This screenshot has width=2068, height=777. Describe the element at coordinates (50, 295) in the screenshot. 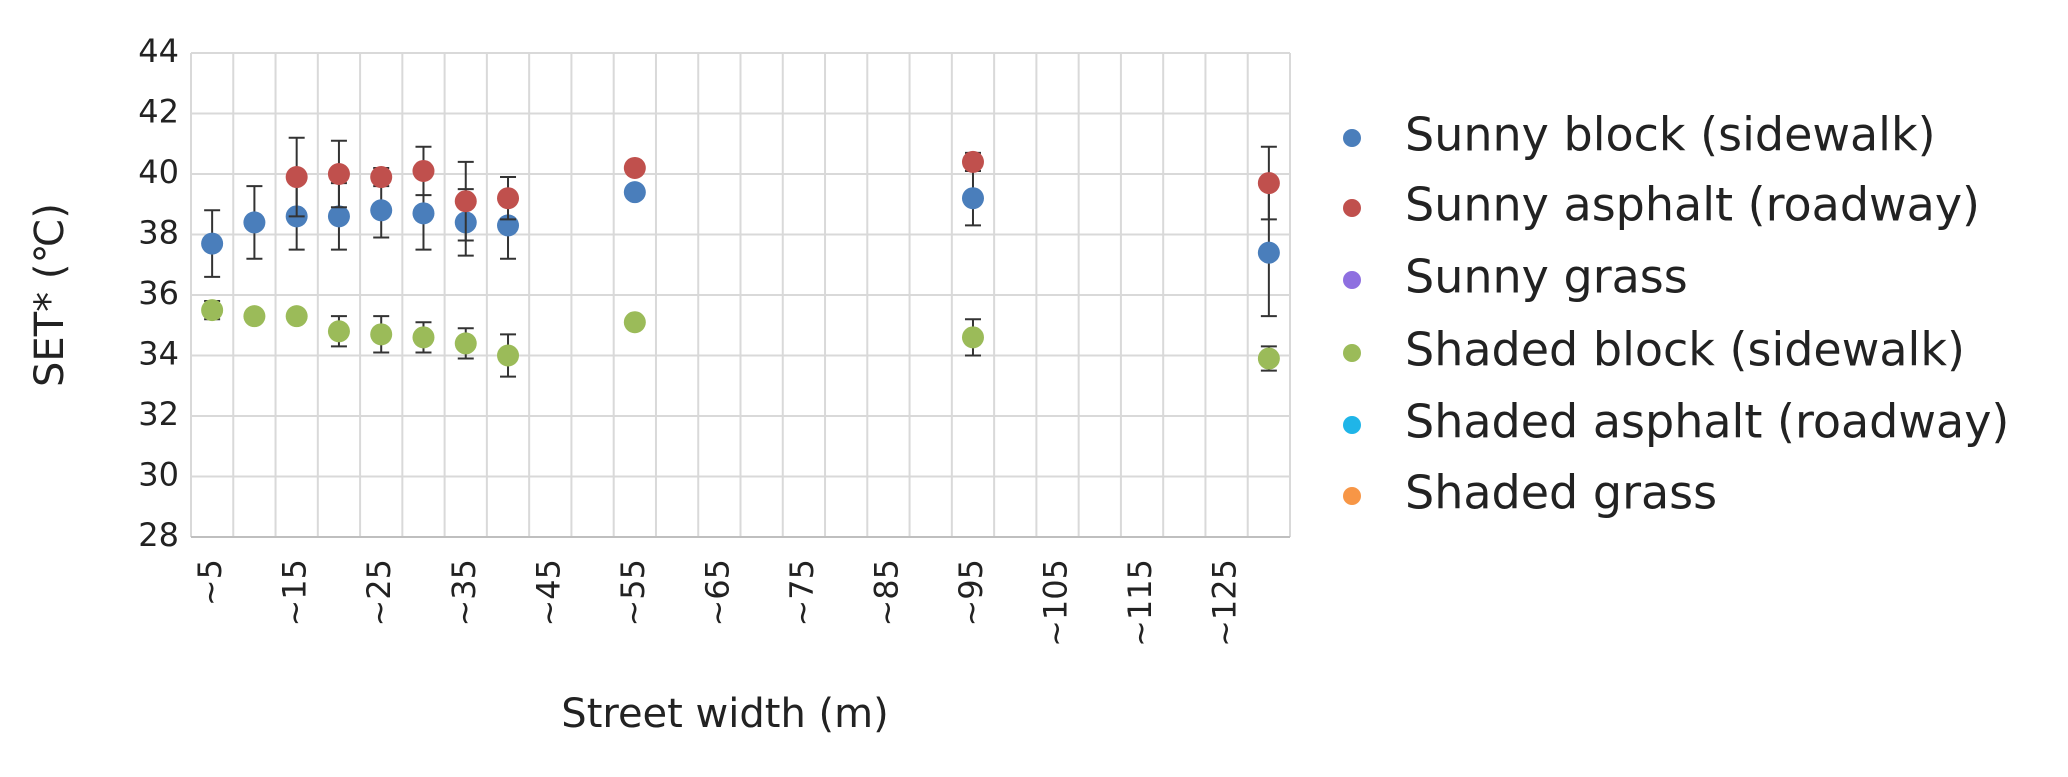

I see `y-axis-title: SET* (℃)` at that location.